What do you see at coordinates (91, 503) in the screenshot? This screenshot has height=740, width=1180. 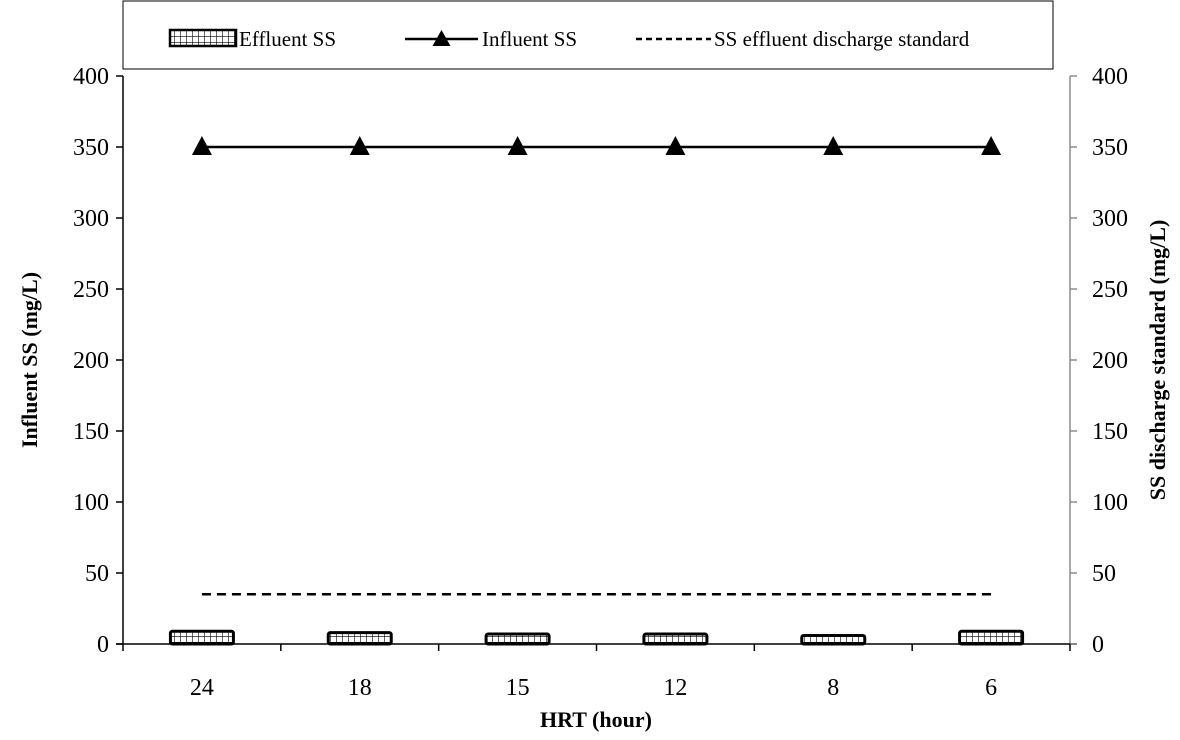 I see `y-tick-label-left: 100` at bounding box center [91, 503].